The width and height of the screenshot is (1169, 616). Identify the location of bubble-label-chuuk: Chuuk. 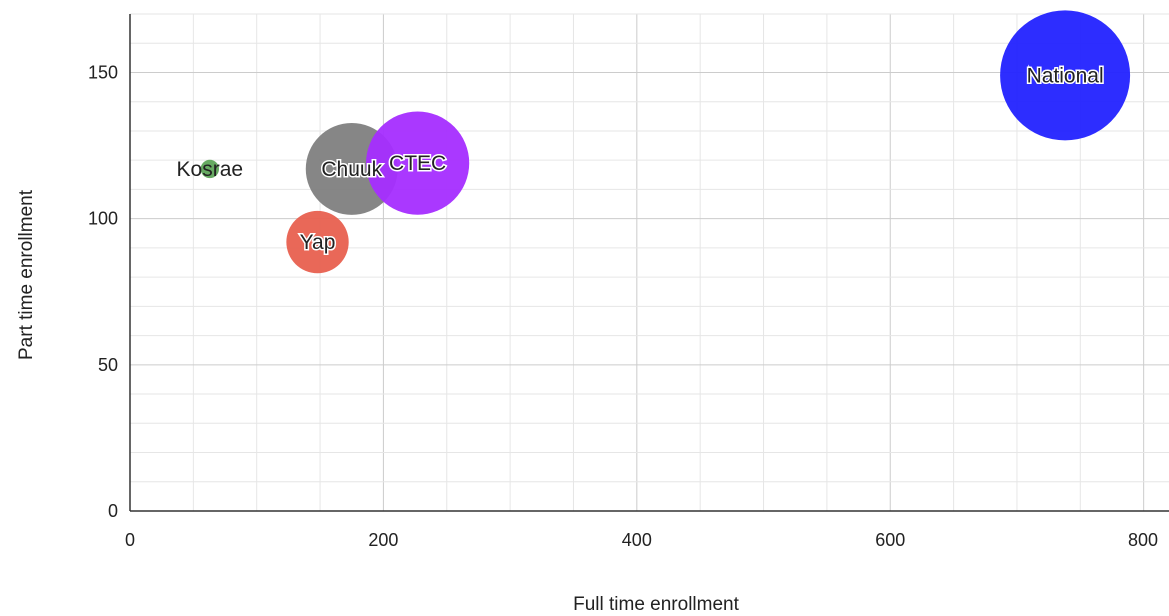
(351, 169).